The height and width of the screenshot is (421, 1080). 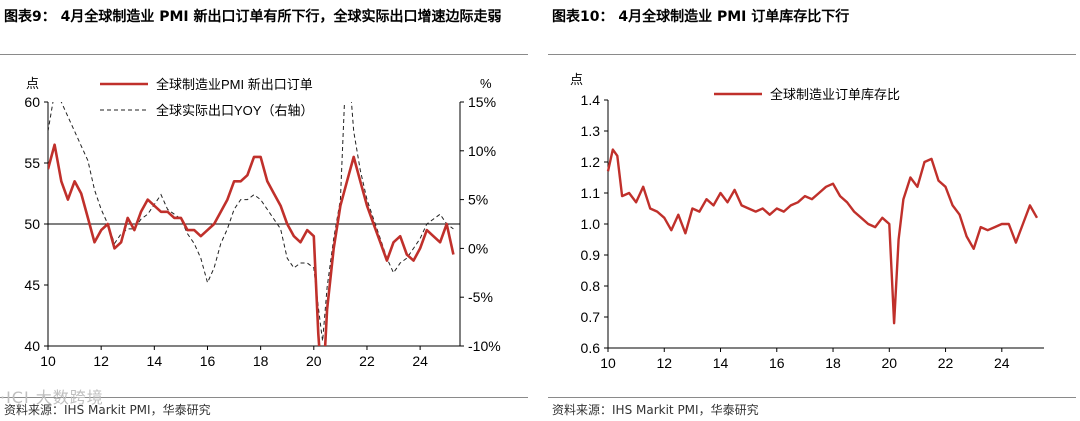 What do you see at coordinates (367, 361) in the screenshot?
I see `left-x-tick-label: 22` at bounding box center [367, 361].